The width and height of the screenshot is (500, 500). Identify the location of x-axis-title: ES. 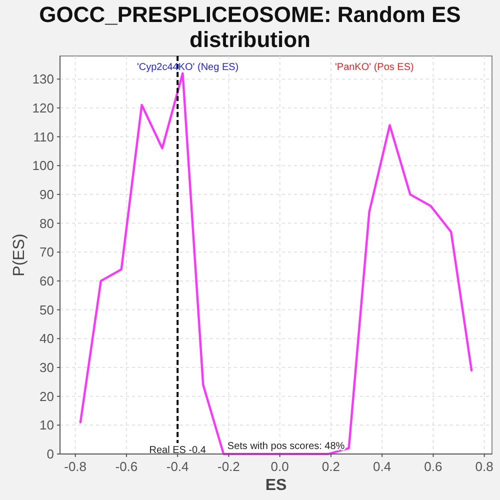
(276, 485).